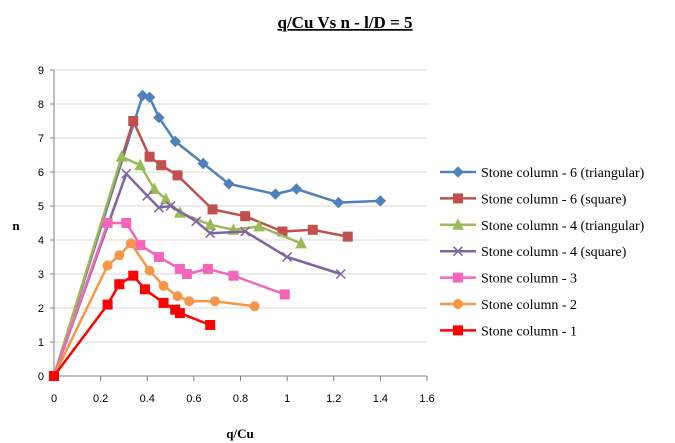 Image resolution: width=675 pixels, height=443 pixels. Describe the element at coordinates (554, 199) in the screenshot. I see `legend-label: Stone column - 6 (square)` at that location.